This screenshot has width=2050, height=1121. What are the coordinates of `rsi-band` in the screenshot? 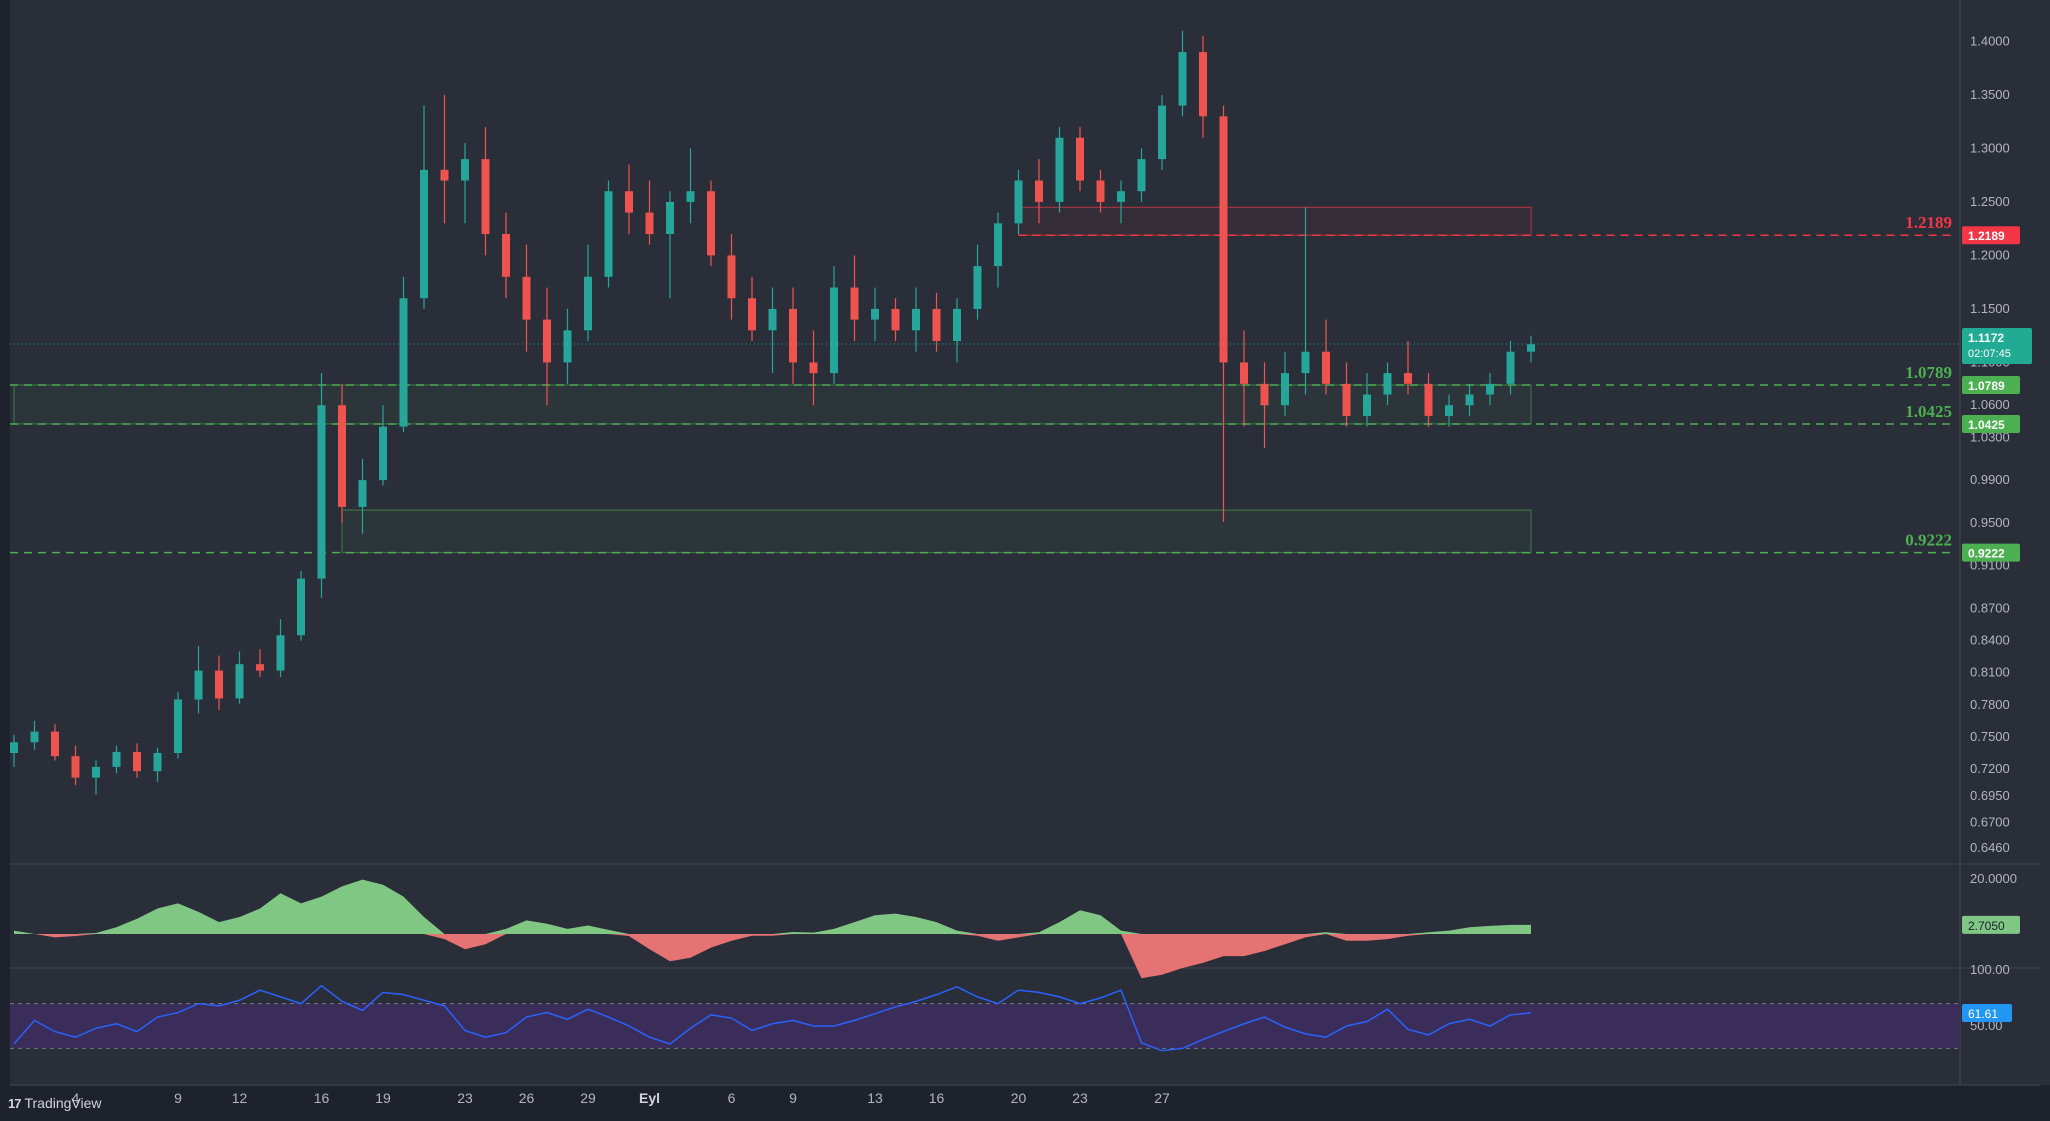 It's located at (985, 1026).